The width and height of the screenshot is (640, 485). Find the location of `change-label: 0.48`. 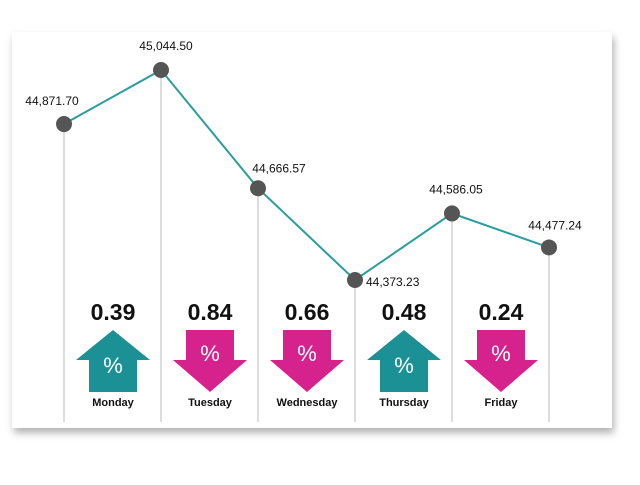

change-label: 0.48 is located at coordinates (404, 312).